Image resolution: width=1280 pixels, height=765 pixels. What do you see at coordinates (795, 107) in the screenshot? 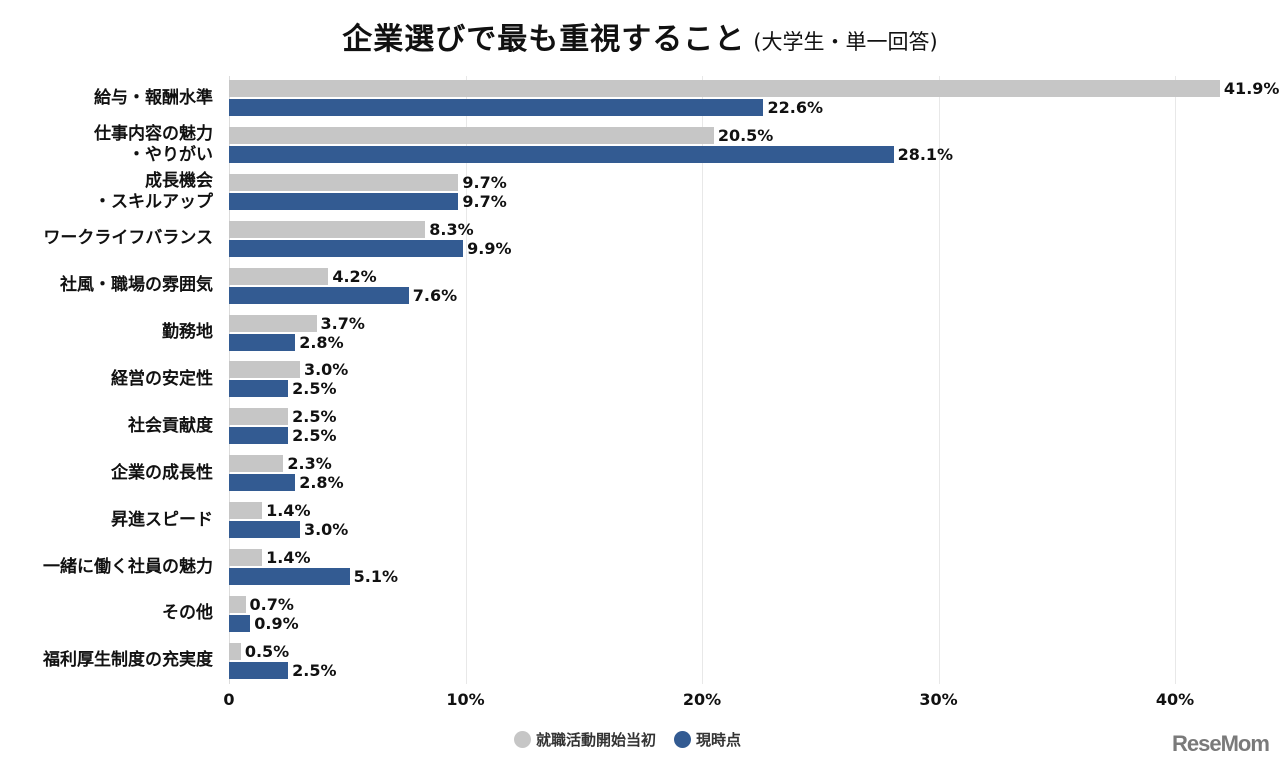
I see `data-label: 22.6%` at bounding box center [795, 107].